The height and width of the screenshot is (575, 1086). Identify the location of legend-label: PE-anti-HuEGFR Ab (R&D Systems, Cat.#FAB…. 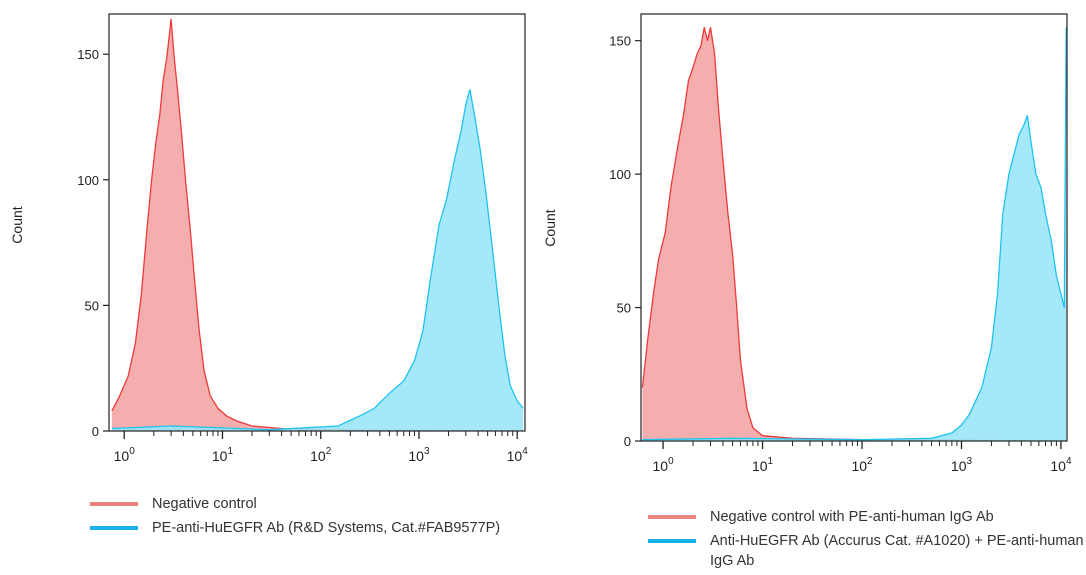
(326, 528).